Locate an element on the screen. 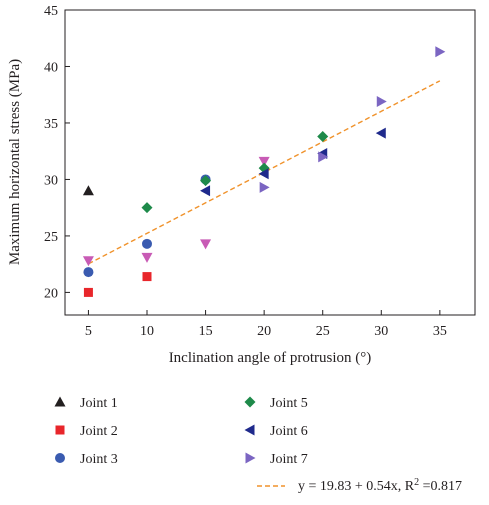  x-axis: 5 10 15 20 25 30 35 is located at coordinates (266, 324).